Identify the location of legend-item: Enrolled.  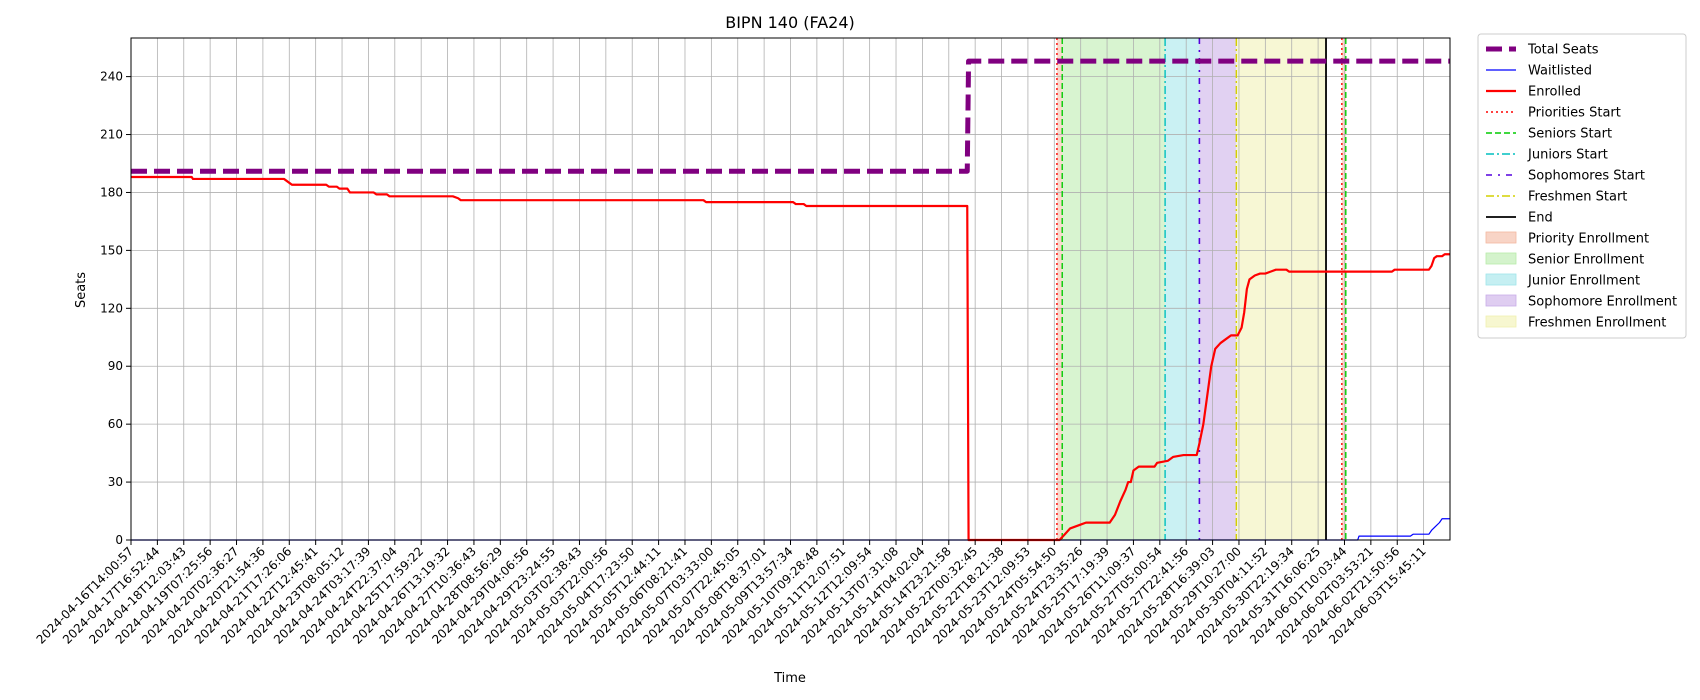
(1533, 92).